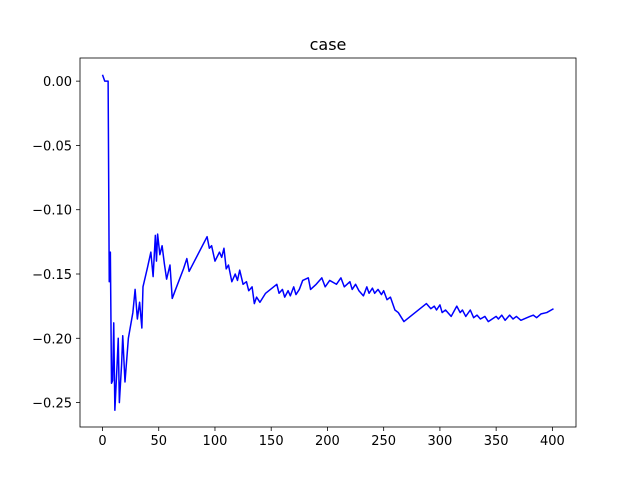  I want to click on x-tick-label: 300, so click(439, 441).